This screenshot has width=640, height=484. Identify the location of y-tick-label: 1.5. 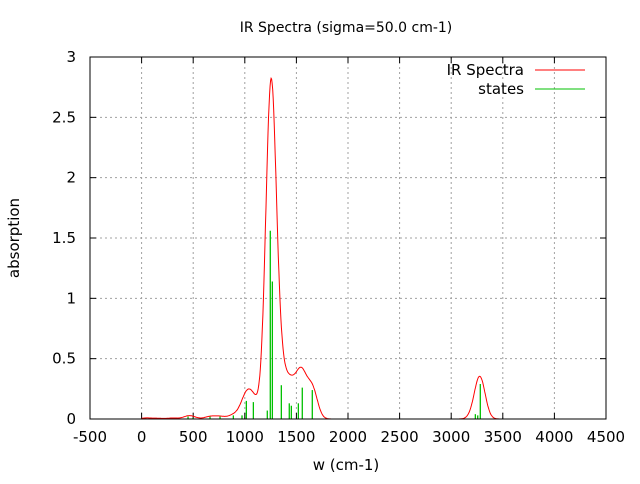
(64, 238).